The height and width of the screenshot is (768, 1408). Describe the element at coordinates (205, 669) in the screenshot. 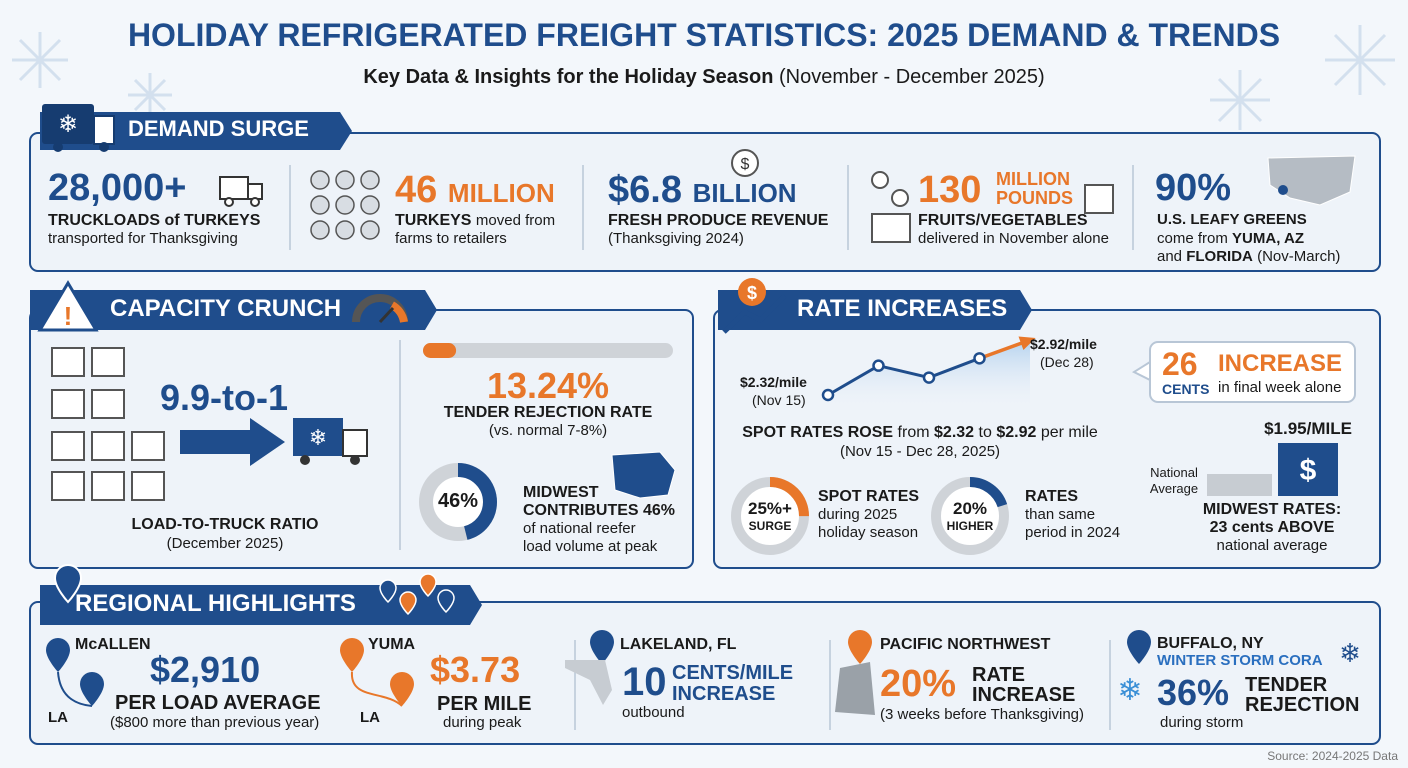

I see `region-value: $2,910` at that location.